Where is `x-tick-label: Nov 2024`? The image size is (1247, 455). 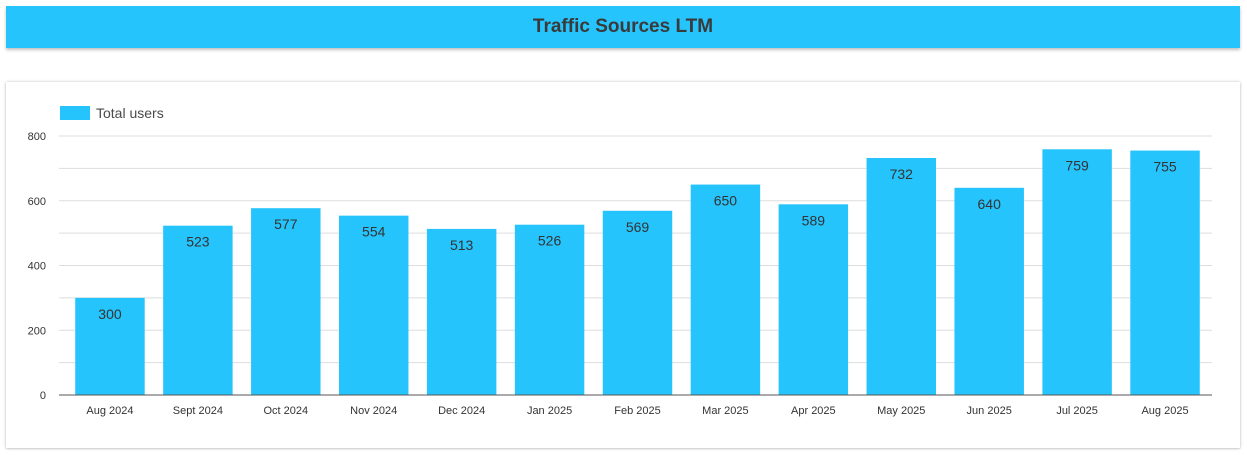 x-tick-label: Nov 2024 is located at coordinates (373, 411).